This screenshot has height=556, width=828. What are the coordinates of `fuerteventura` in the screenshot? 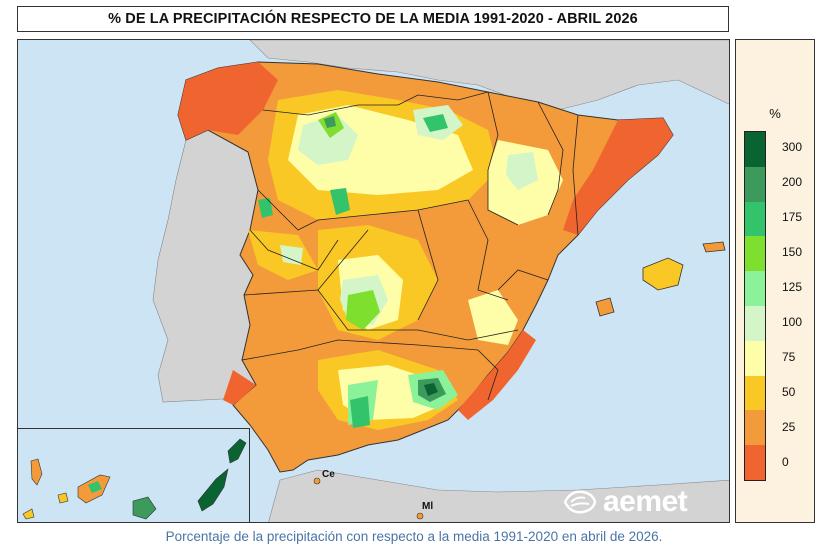 It's located at (213, 490).